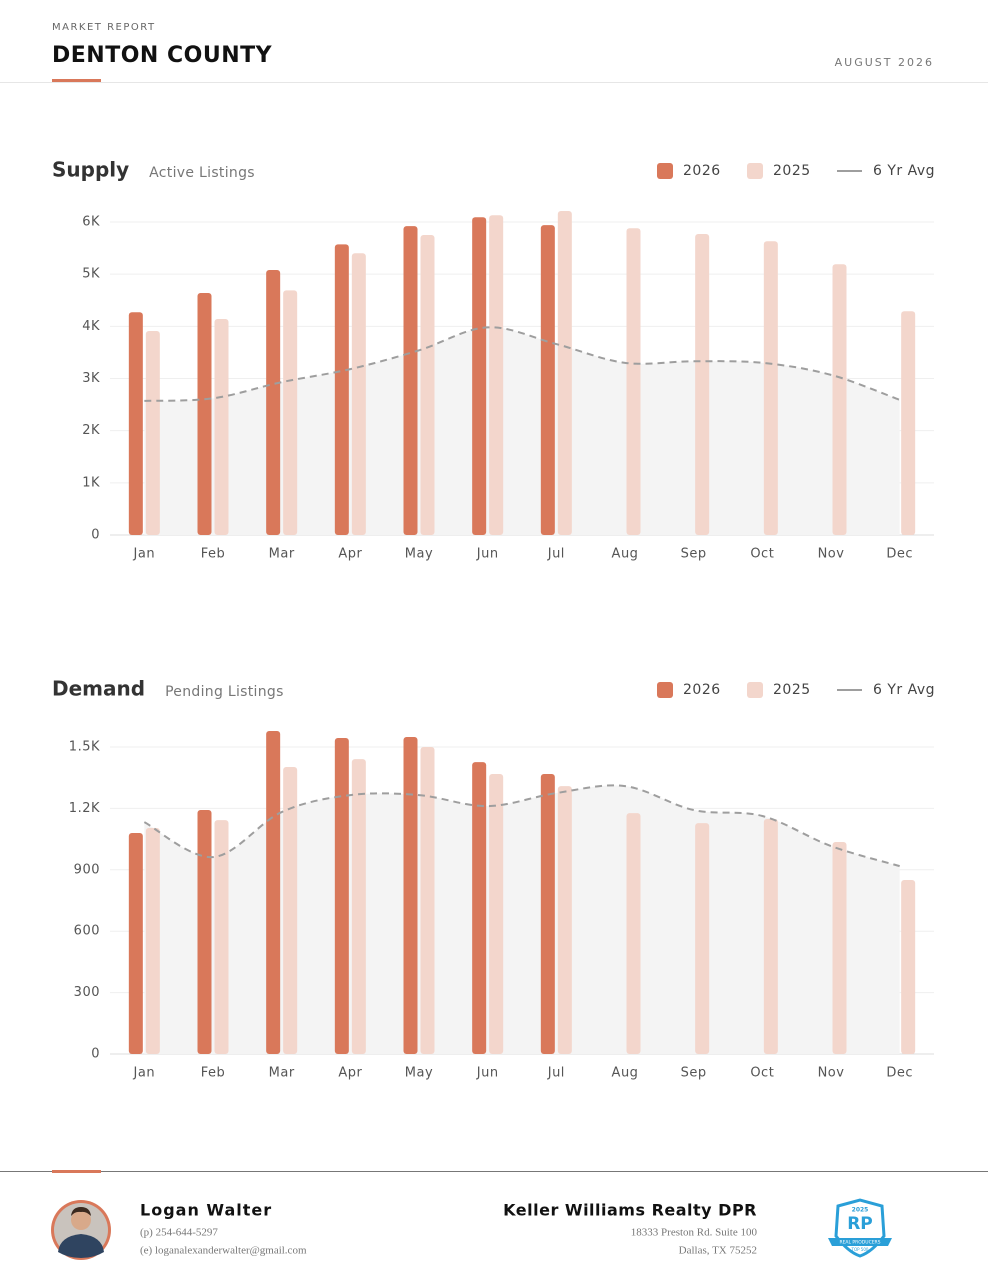 The width and height of the screenshot is (988, 1274). Describe the element at coordinates (694, 1233) in the screenshot. I see `company-address: 18333 Preston Rd. Suite 100` at that location.